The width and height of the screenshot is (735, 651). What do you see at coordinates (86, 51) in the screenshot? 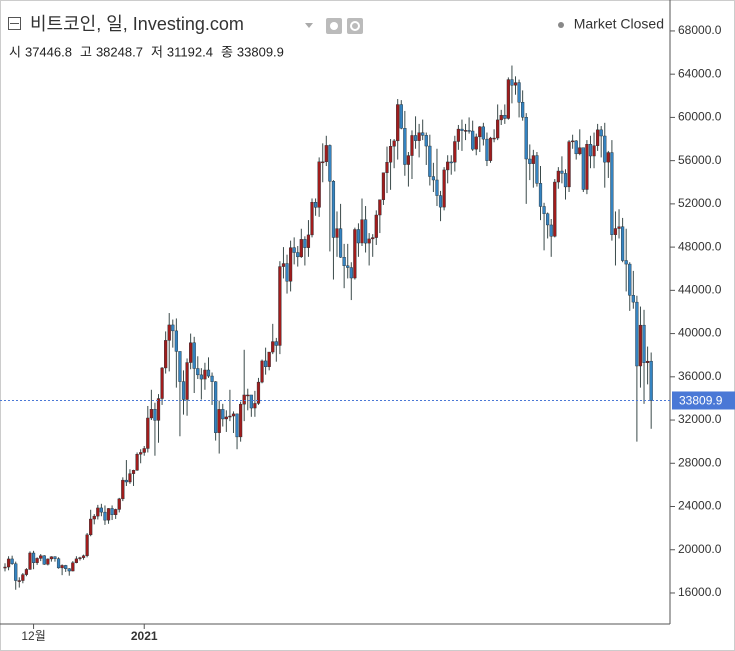
I see `ohlc-label: 고` at bounding box center [86, 51].